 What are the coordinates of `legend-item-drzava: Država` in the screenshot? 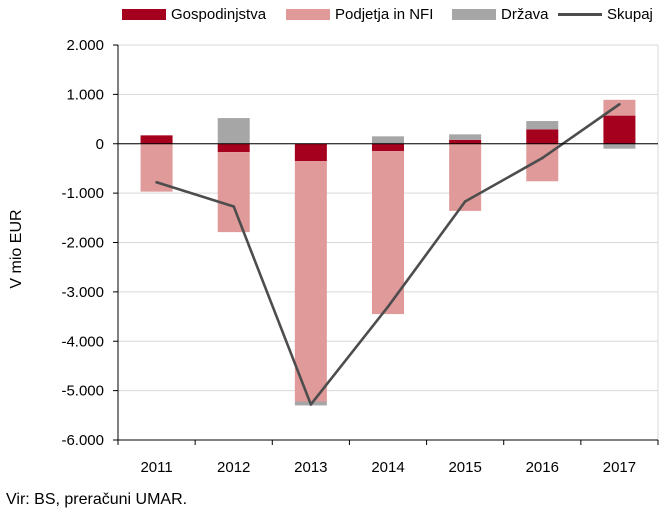 It's located at (500, 14).